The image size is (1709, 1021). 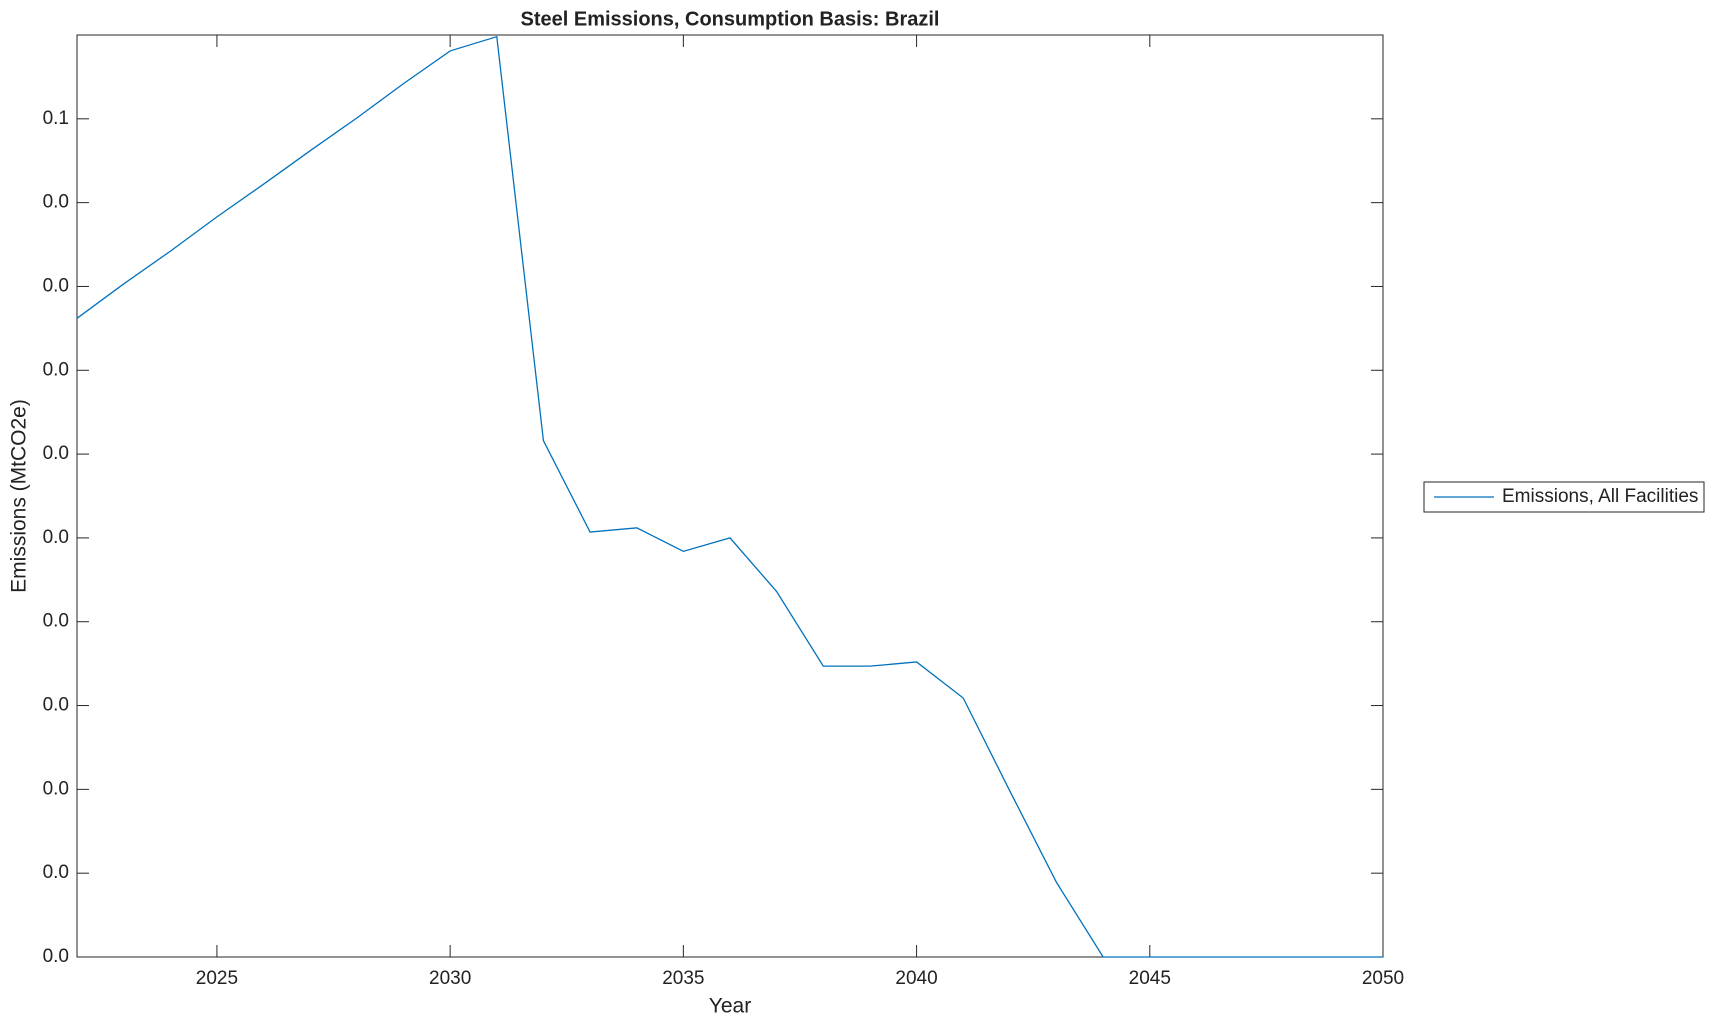 What do you see at coordinates (683, 978) in the screenshot?
I see `x-tick-label: 2035` at bounding box center [683, 978].